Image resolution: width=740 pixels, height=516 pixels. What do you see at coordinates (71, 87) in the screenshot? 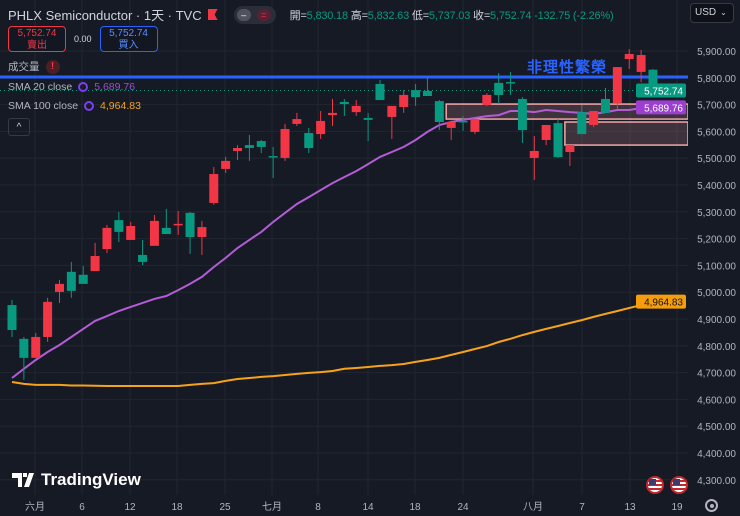
I see `legend-sma20: SMA 20 close 5,689.76` at bounding box center [71, 87].